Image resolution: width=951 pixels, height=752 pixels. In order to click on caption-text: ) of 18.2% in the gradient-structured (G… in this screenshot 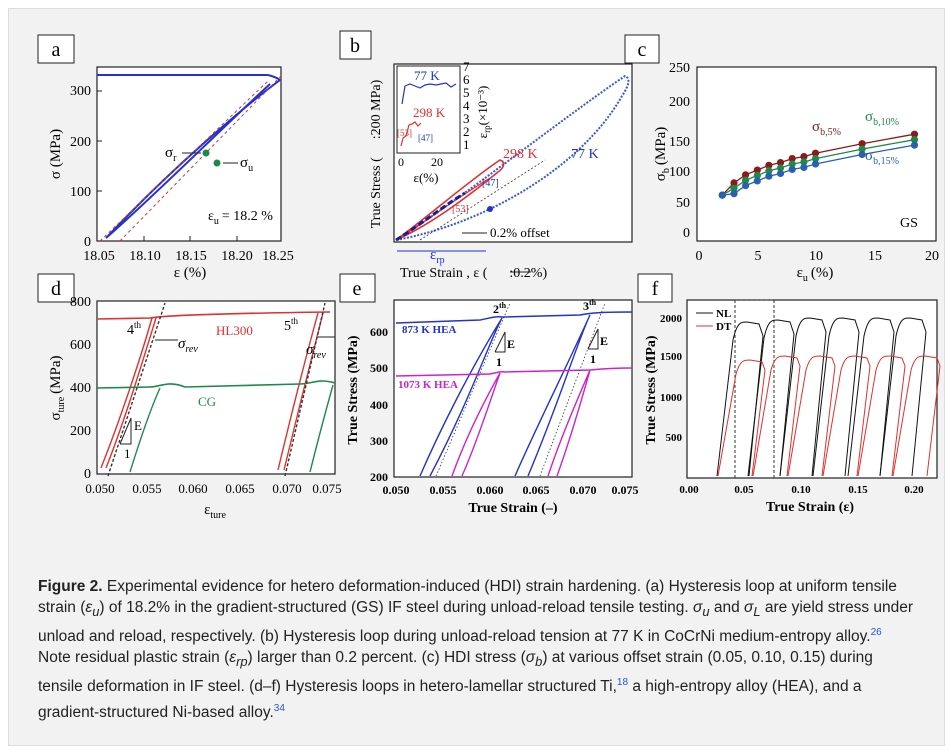, I will do `click(396, 607)`.